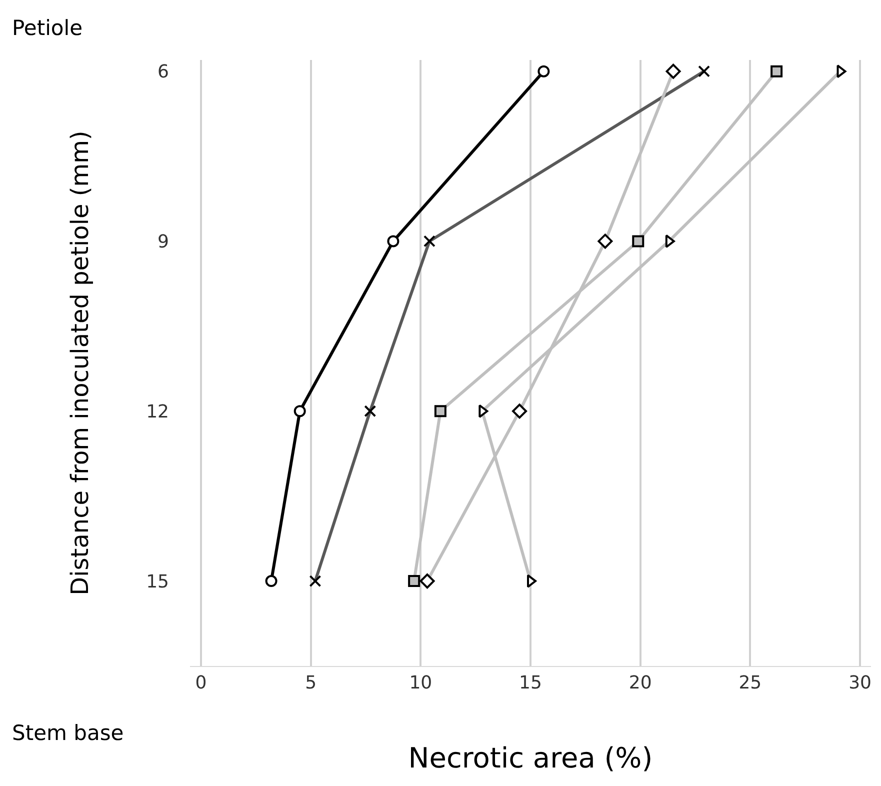 The width and height of the screenshot is (881, 786). Describe the element at coordinates (750, 683) in the screenshot. I see `x-tick-label: 25` at that location.